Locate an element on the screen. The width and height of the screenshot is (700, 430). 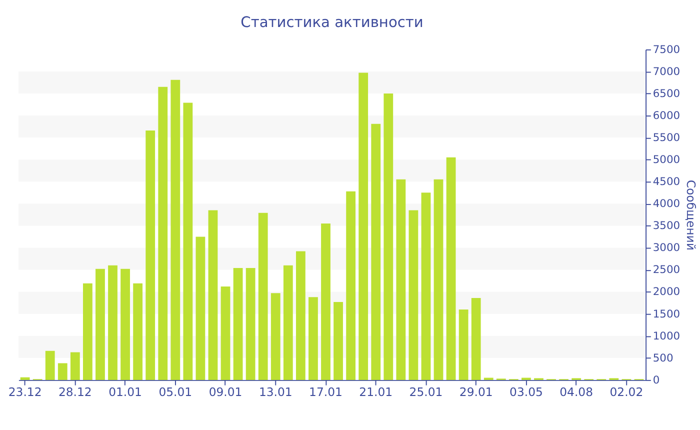
x-tick-label: 02.02 is located at coordinates (627, 392).